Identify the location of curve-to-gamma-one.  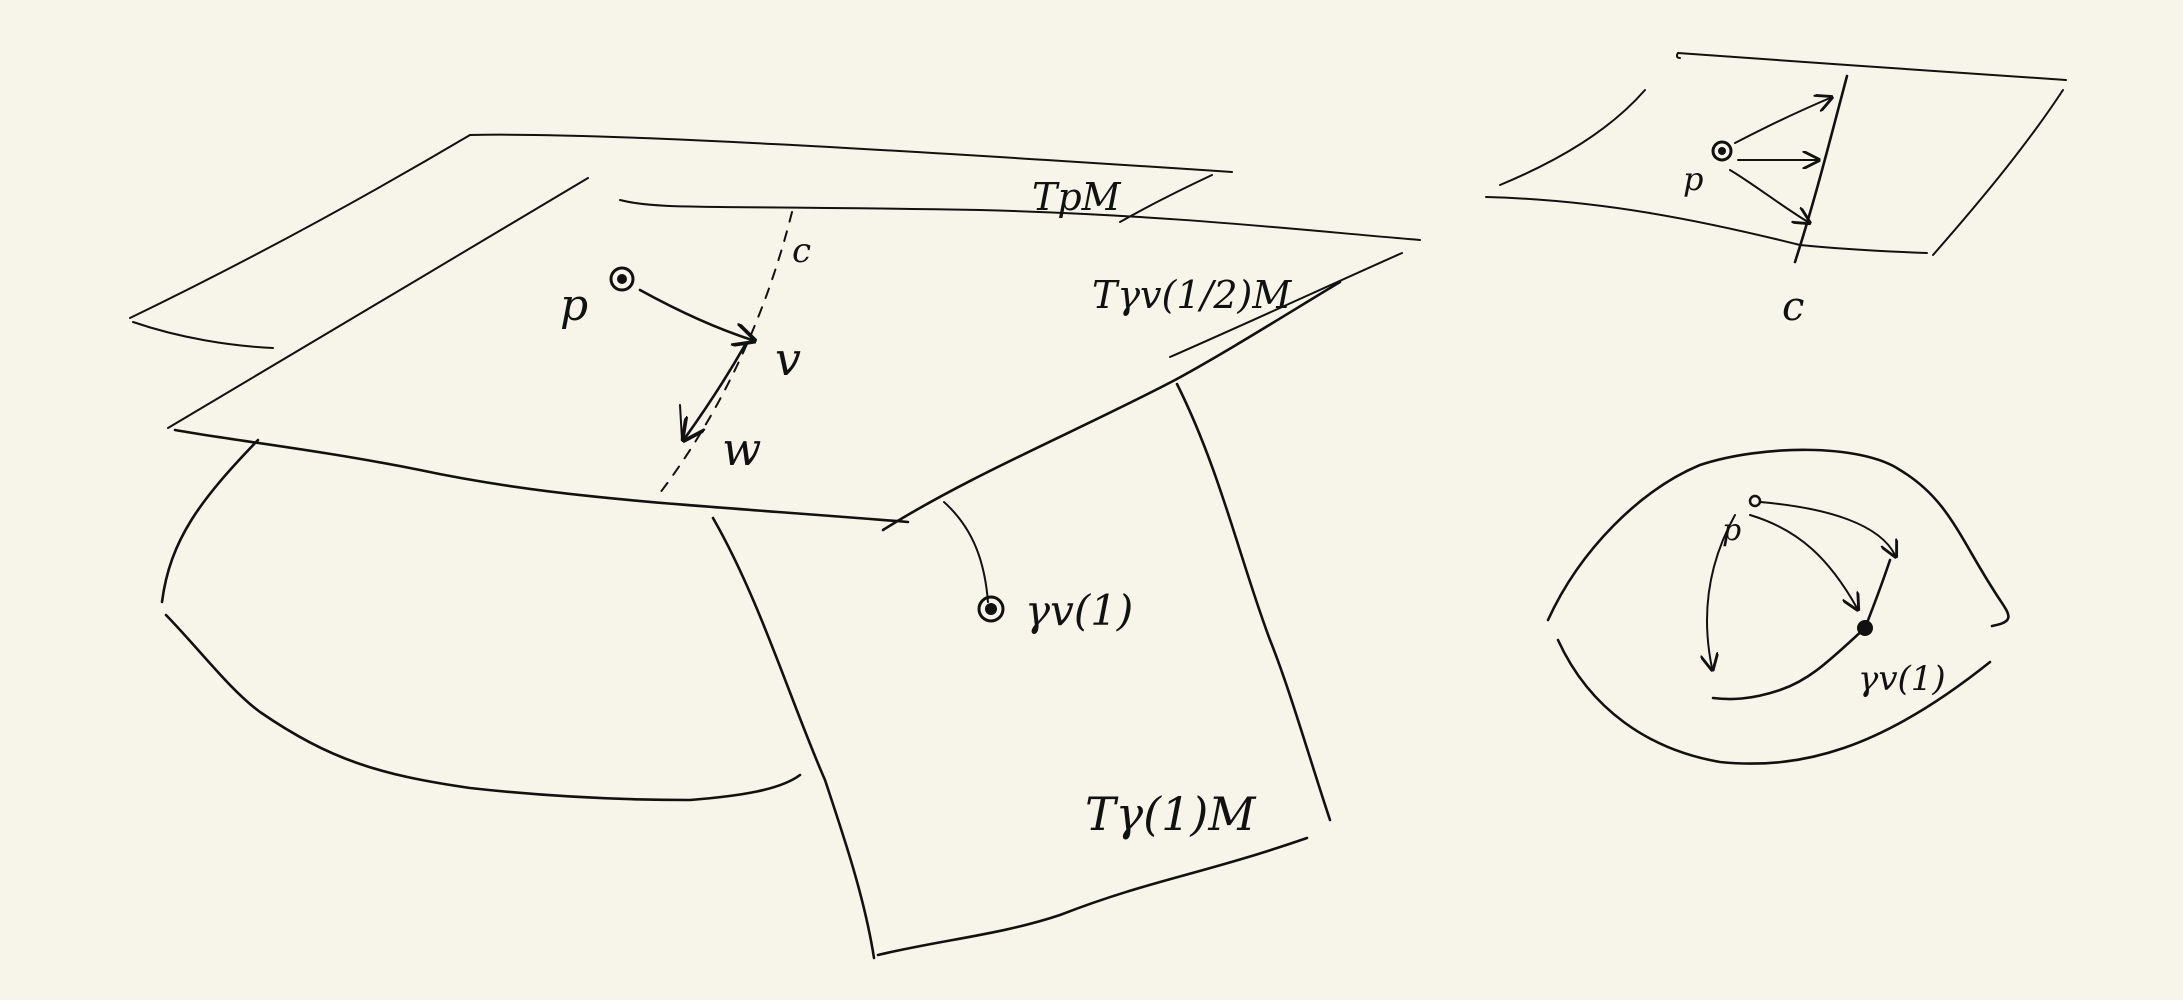
(966, 552).